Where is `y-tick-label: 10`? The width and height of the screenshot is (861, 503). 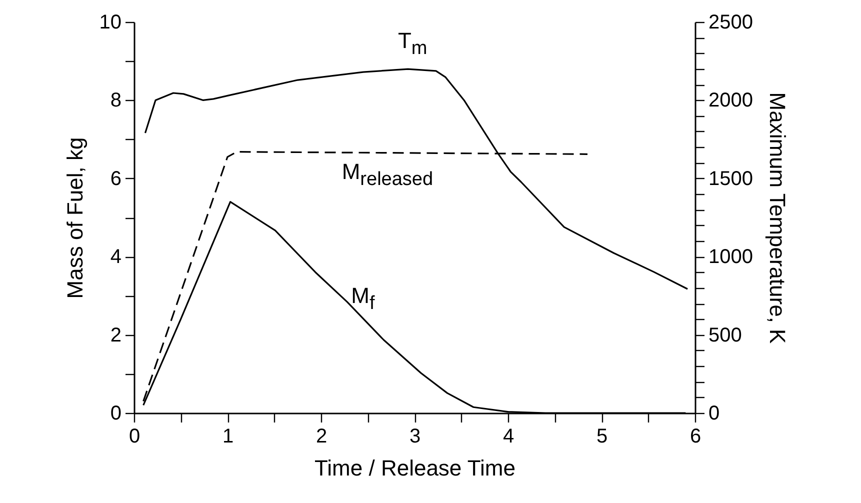 y-tick-label: 10 is located at coordinates (110, 23).